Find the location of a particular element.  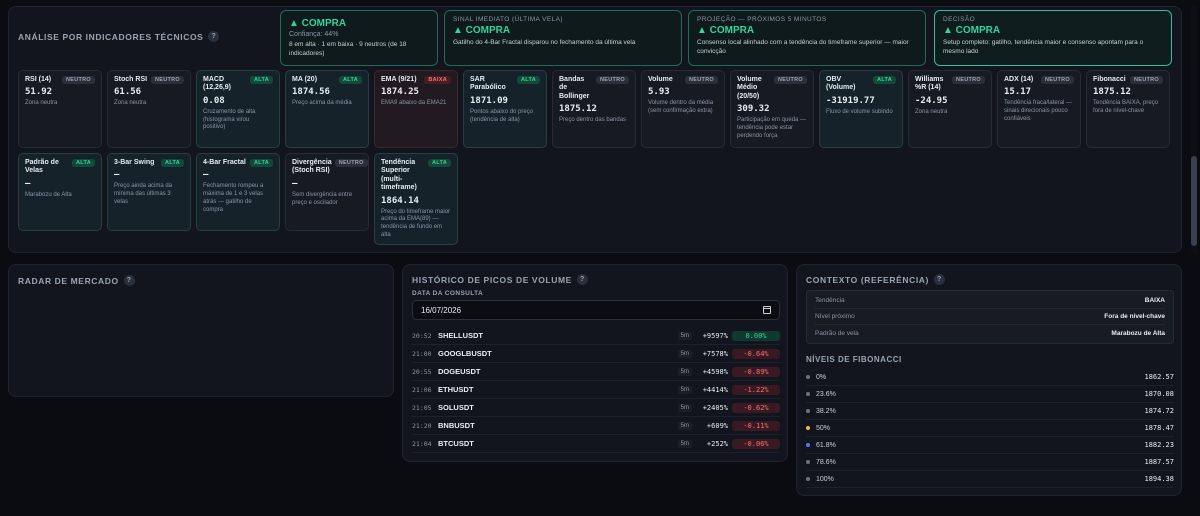

scrollbar is located at coordinates (1194, 130).